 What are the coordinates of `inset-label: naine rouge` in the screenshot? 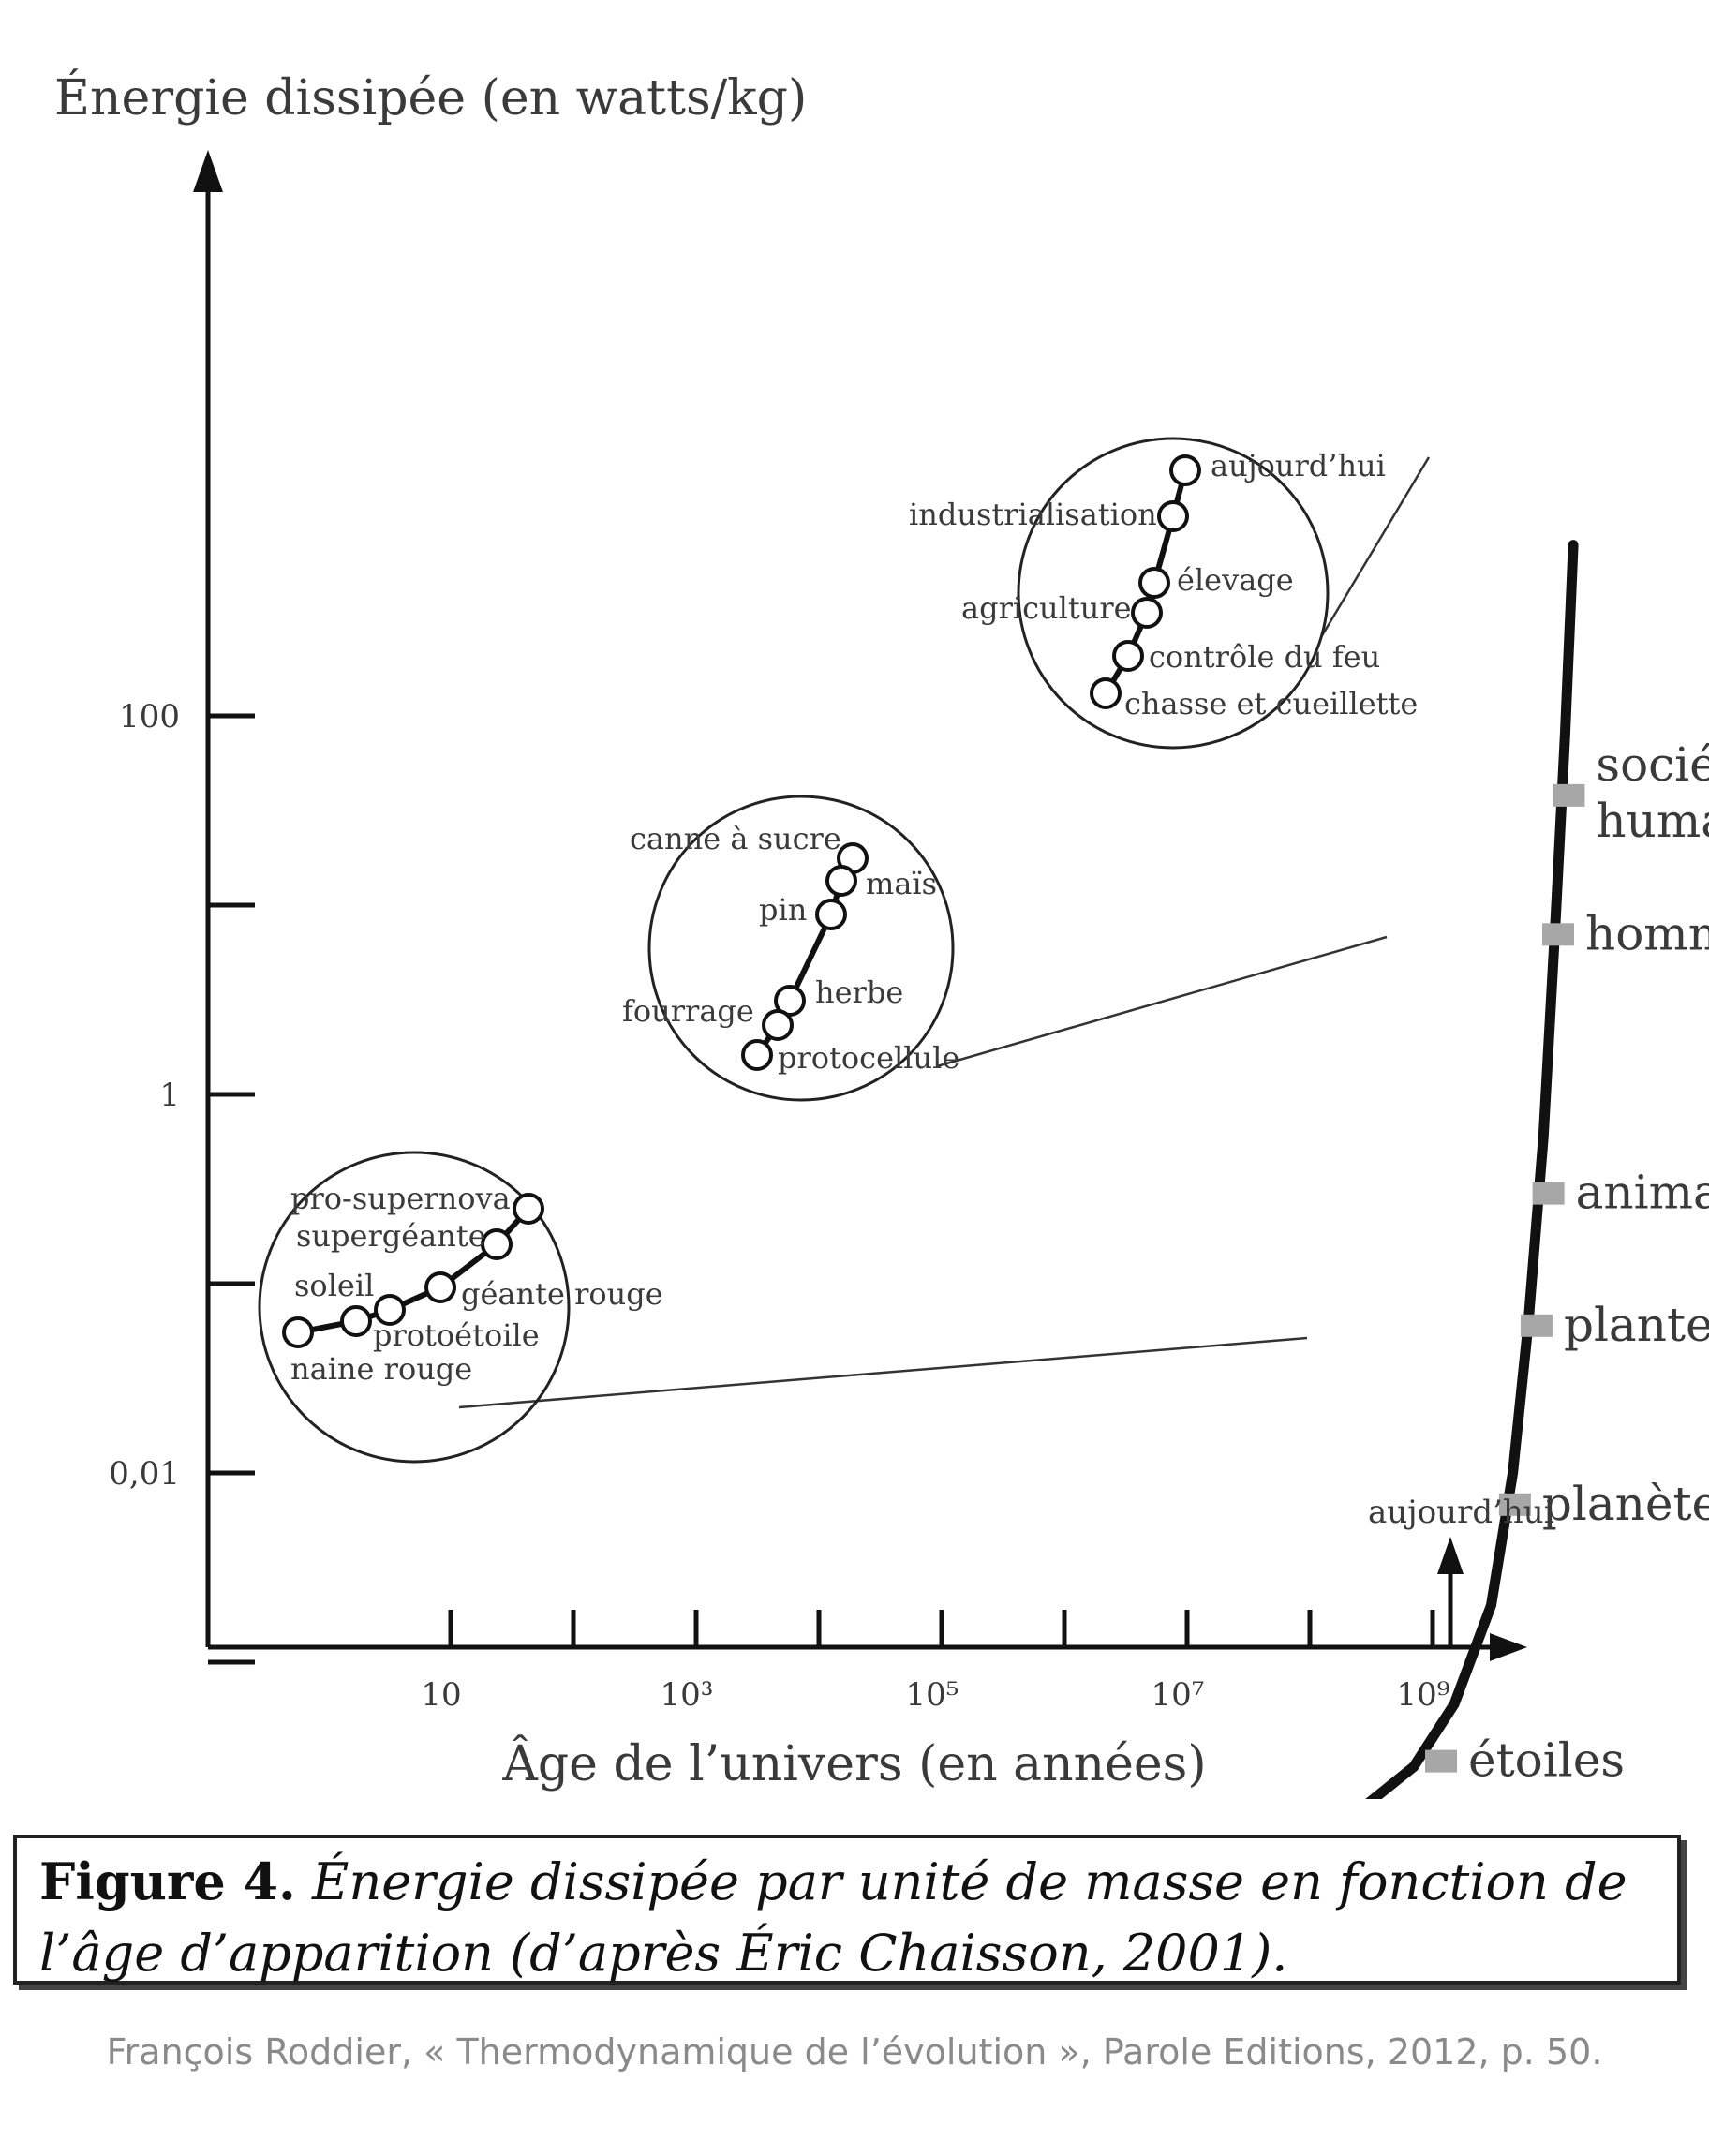 It's located at (381, 1369).